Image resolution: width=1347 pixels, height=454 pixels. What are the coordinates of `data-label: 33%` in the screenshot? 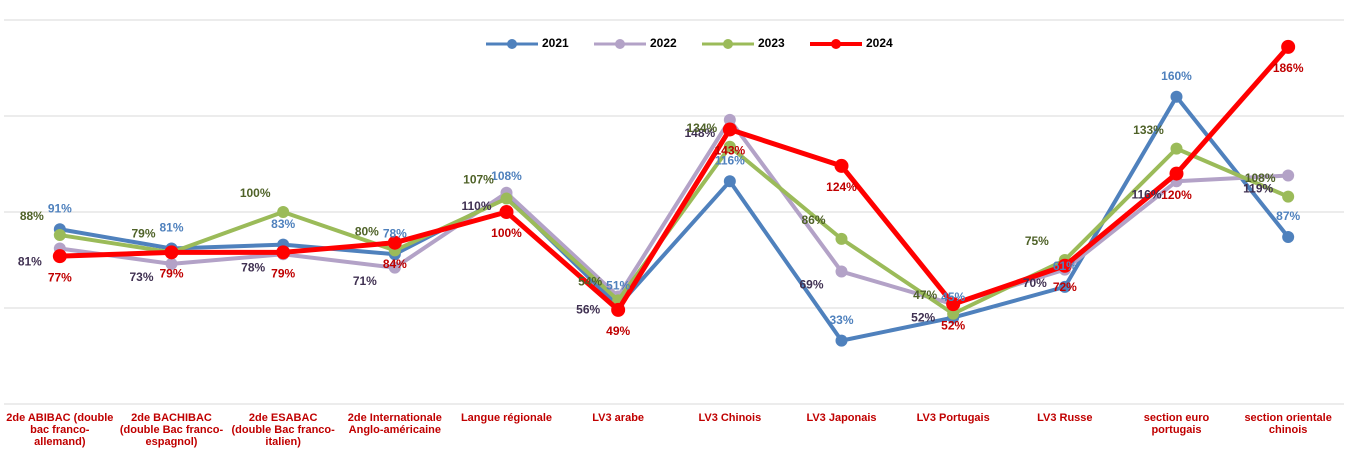 It's located at (841, 320).